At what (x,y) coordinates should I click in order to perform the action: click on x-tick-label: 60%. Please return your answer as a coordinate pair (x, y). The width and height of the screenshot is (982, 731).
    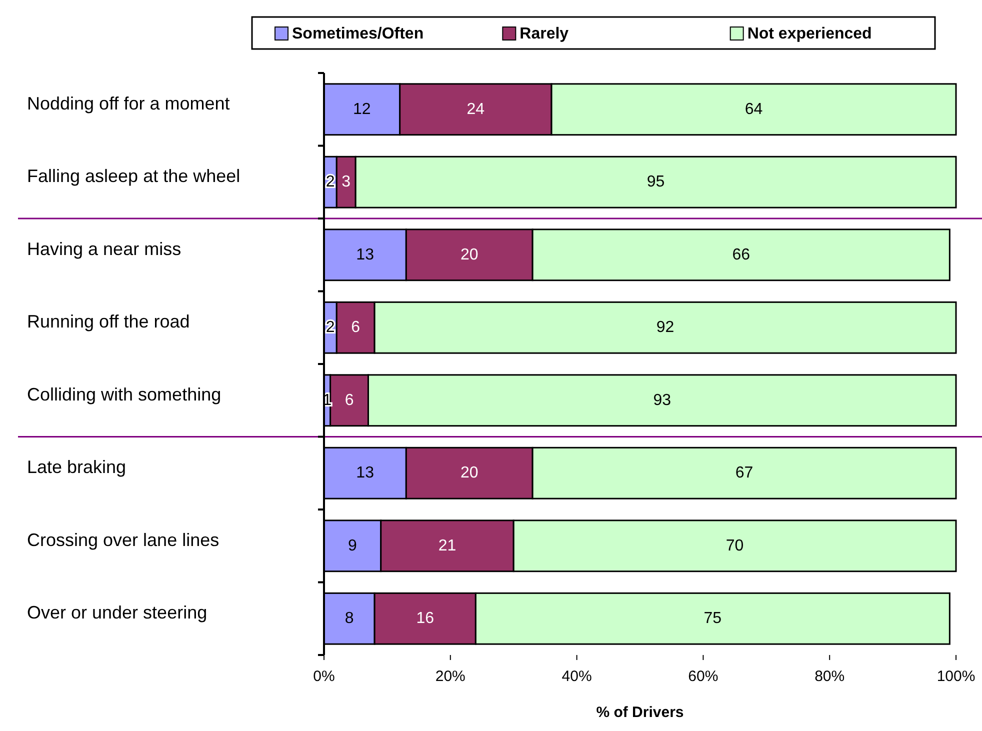
    Looking at the image, I should click on (703, 676).